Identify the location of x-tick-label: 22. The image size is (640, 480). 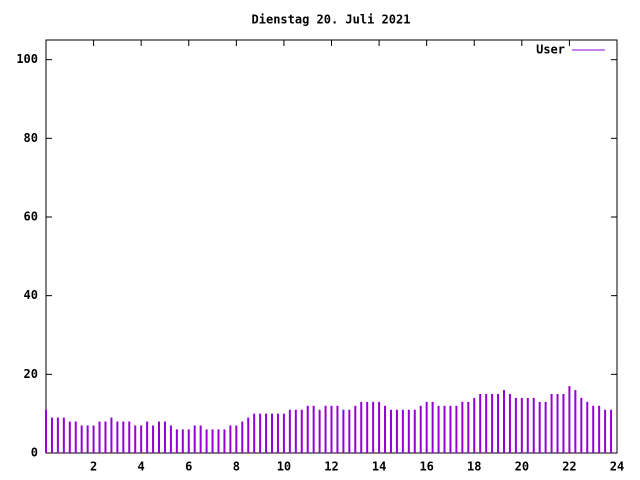
(569, 467).